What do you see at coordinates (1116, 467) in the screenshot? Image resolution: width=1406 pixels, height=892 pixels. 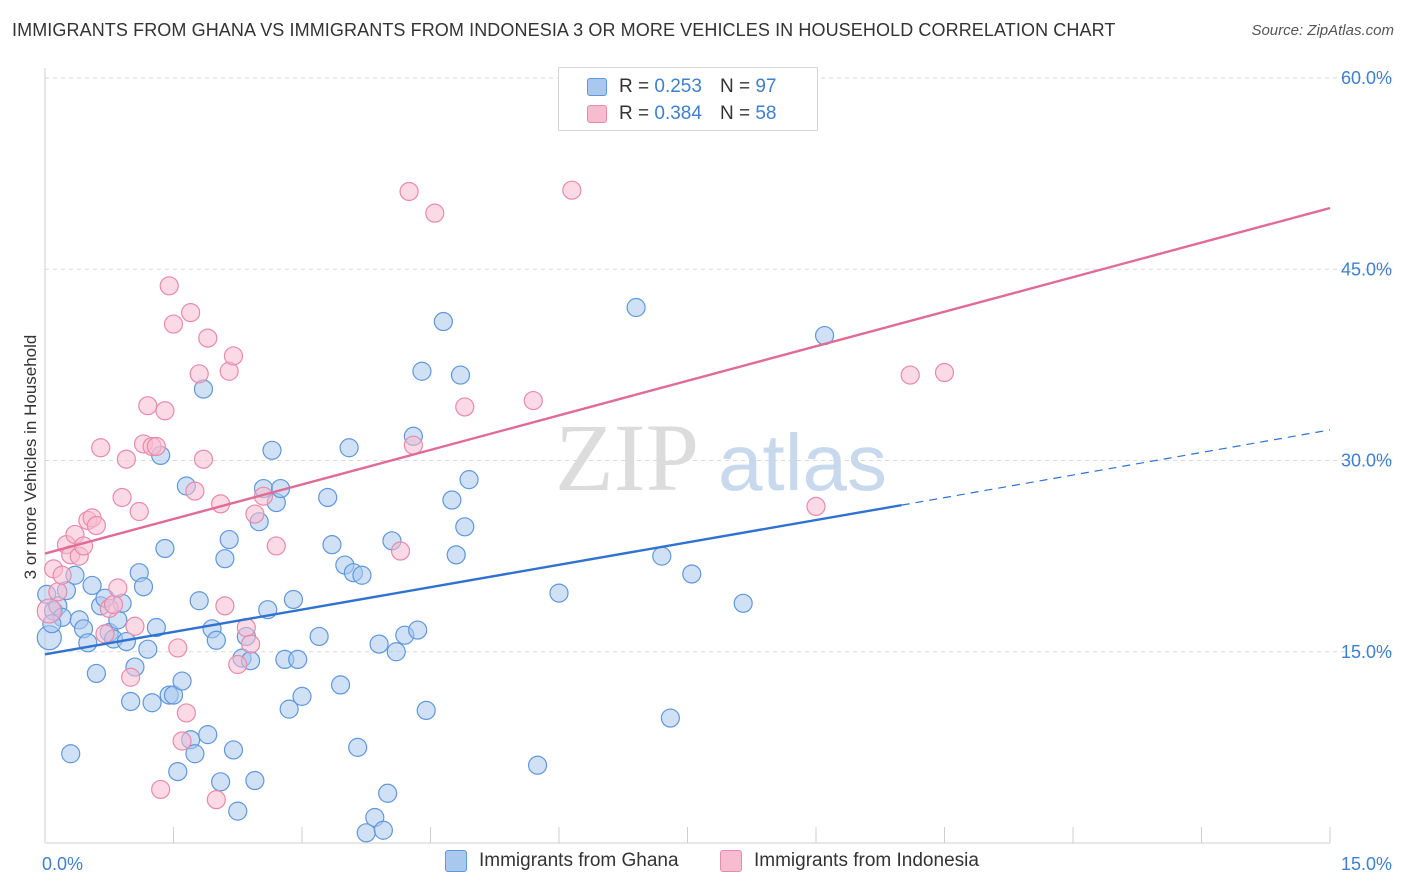 I see `trend-line-ghana-extension` at bounding box center [1116, 467].